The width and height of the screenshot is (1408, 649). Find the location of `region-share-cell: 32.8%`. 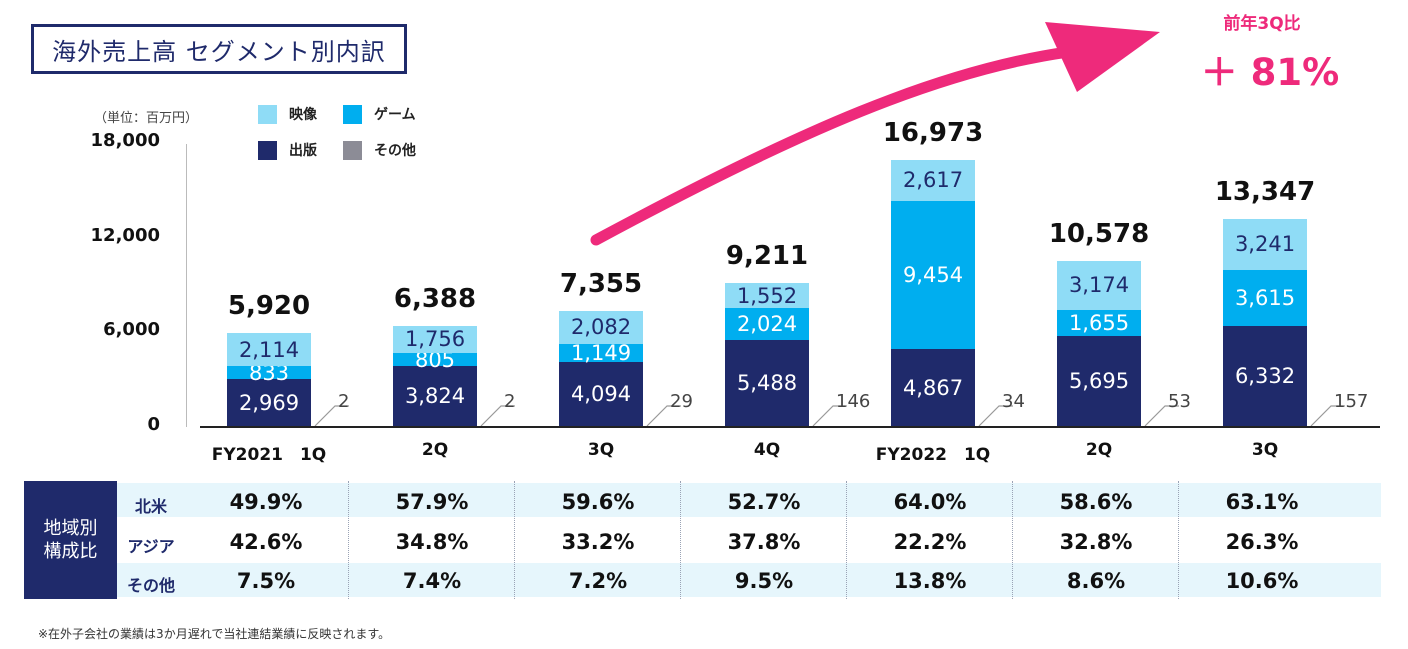

region-share-cell: 32.8% is located at coordinates (1096, 542).